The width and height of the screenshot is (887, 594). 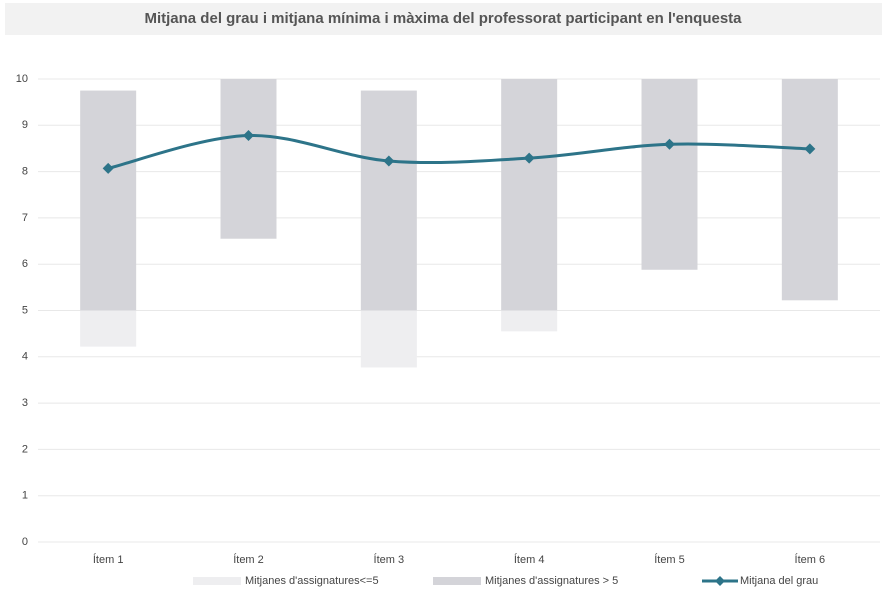 I want to click on x-tick-label: Ítem 6, so click(x=810, y=559).